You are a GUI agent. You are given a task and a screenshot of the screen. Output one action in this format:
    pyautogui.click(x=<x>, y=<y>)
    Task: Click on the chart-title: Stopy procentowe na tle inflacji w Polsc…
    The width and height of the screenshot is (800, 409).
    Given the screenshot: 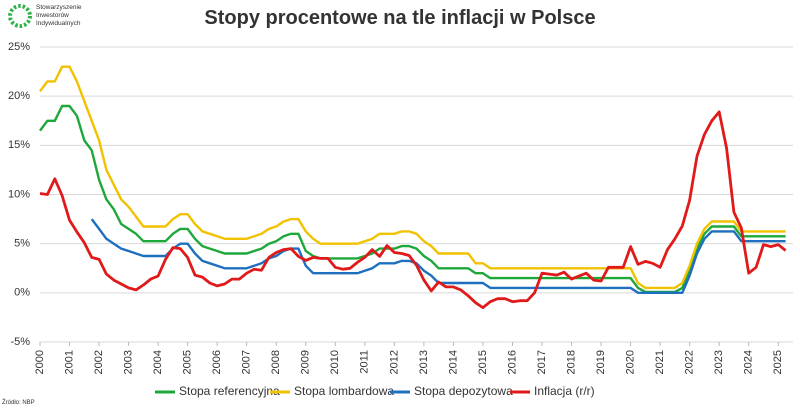 What is the action you would take?
    pyautogui.click(x=399, y=18)
    